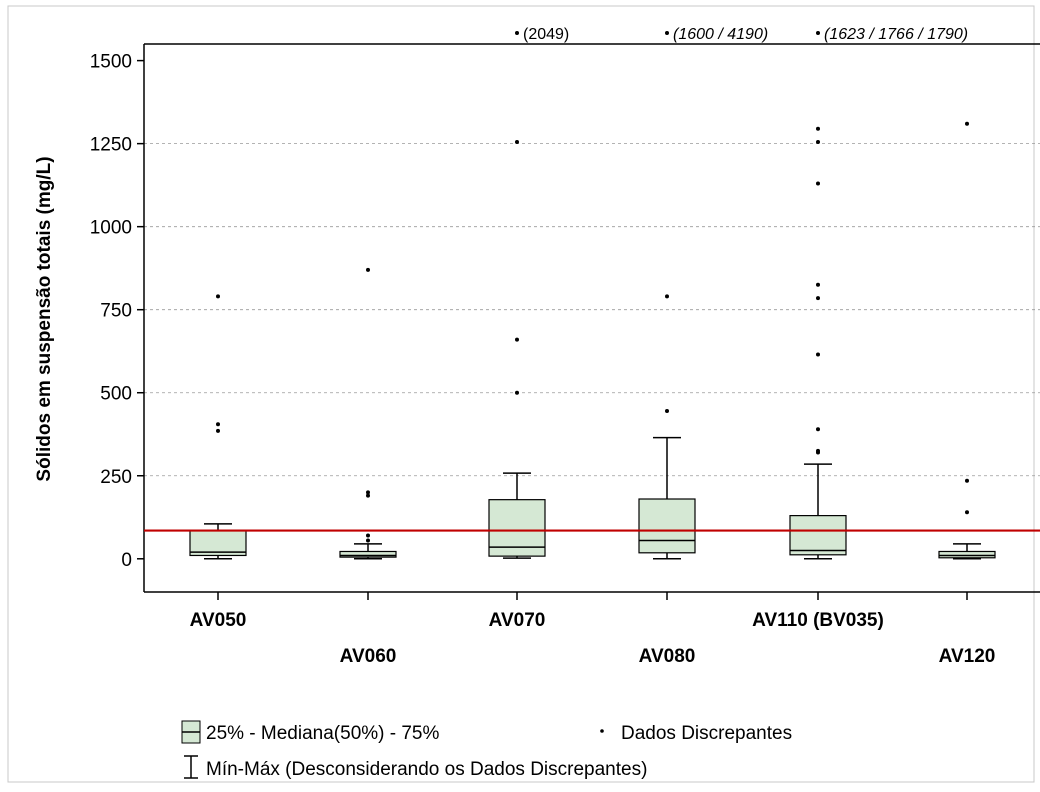 The image size is (1040, 792). What do you see at coordinates (368, 656) in the screenshot?
I see `x-category-label: AV060` at bounding box center [368, 656].